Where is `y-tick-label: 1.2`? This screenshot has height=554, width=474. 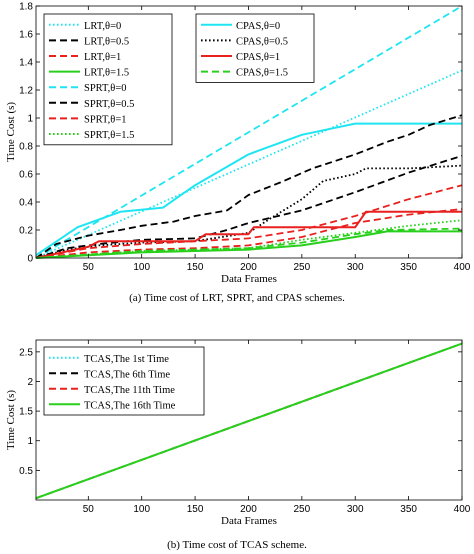
y-tick-label: 1.2 is located at coordinates (26, 91).